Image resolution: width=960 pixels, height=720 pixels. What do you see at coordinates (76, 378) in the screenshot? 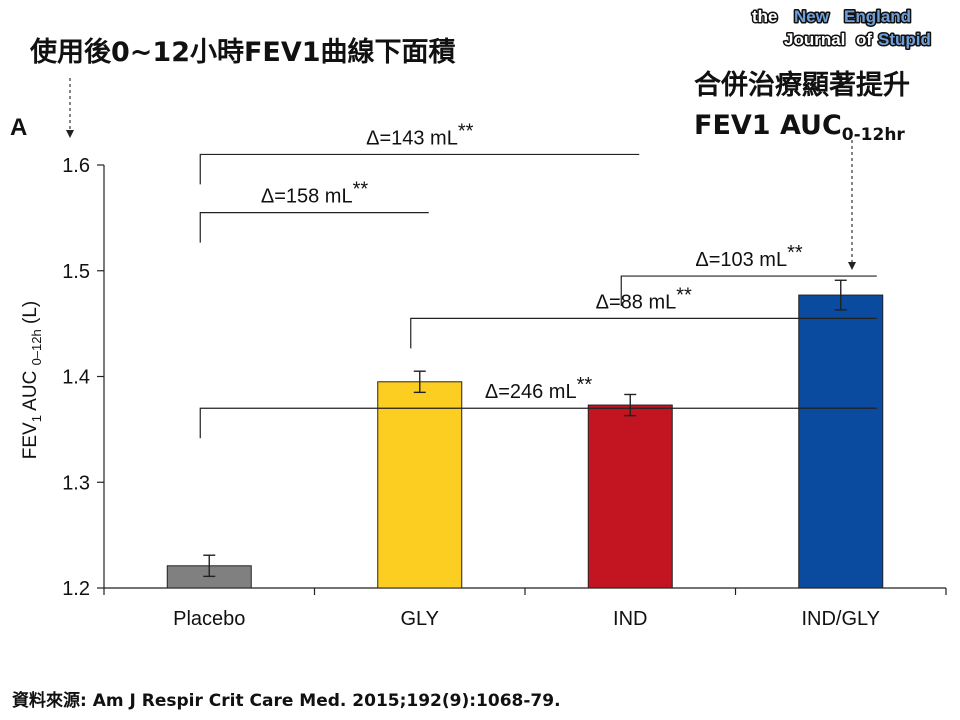
I see `y-tick-label: 1.4` at bounding box center [76, 378].